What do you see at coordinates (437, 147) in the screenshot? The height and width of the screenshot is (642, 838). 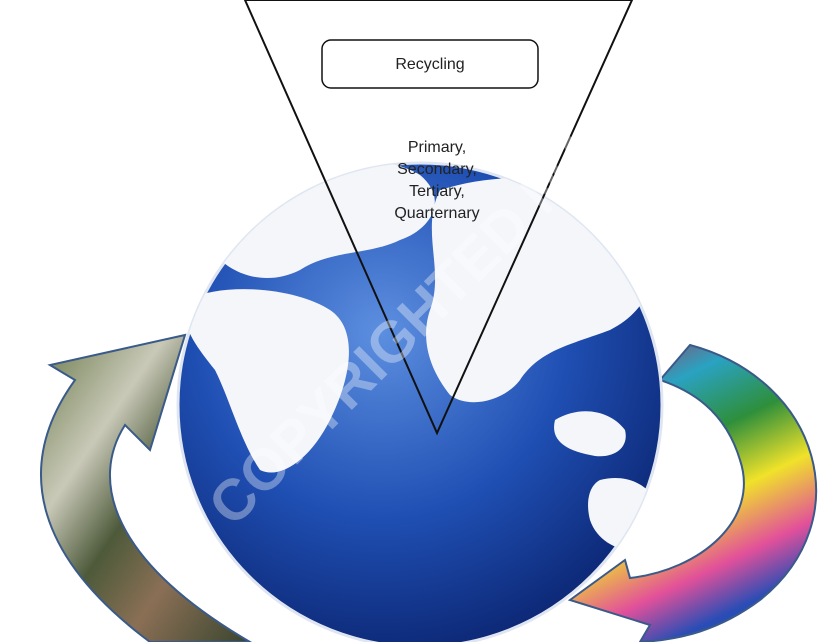 I see `stage-label: Primary,` at bounding box center [437, 147].